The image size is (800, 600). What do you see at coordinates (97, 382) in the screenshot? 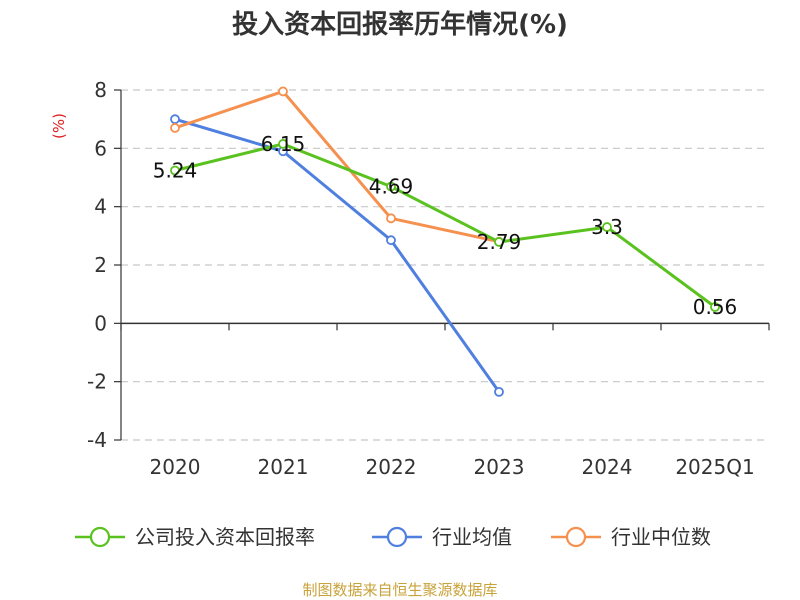
I see `y-tick-label: -2` at bounding box center [97, 382].